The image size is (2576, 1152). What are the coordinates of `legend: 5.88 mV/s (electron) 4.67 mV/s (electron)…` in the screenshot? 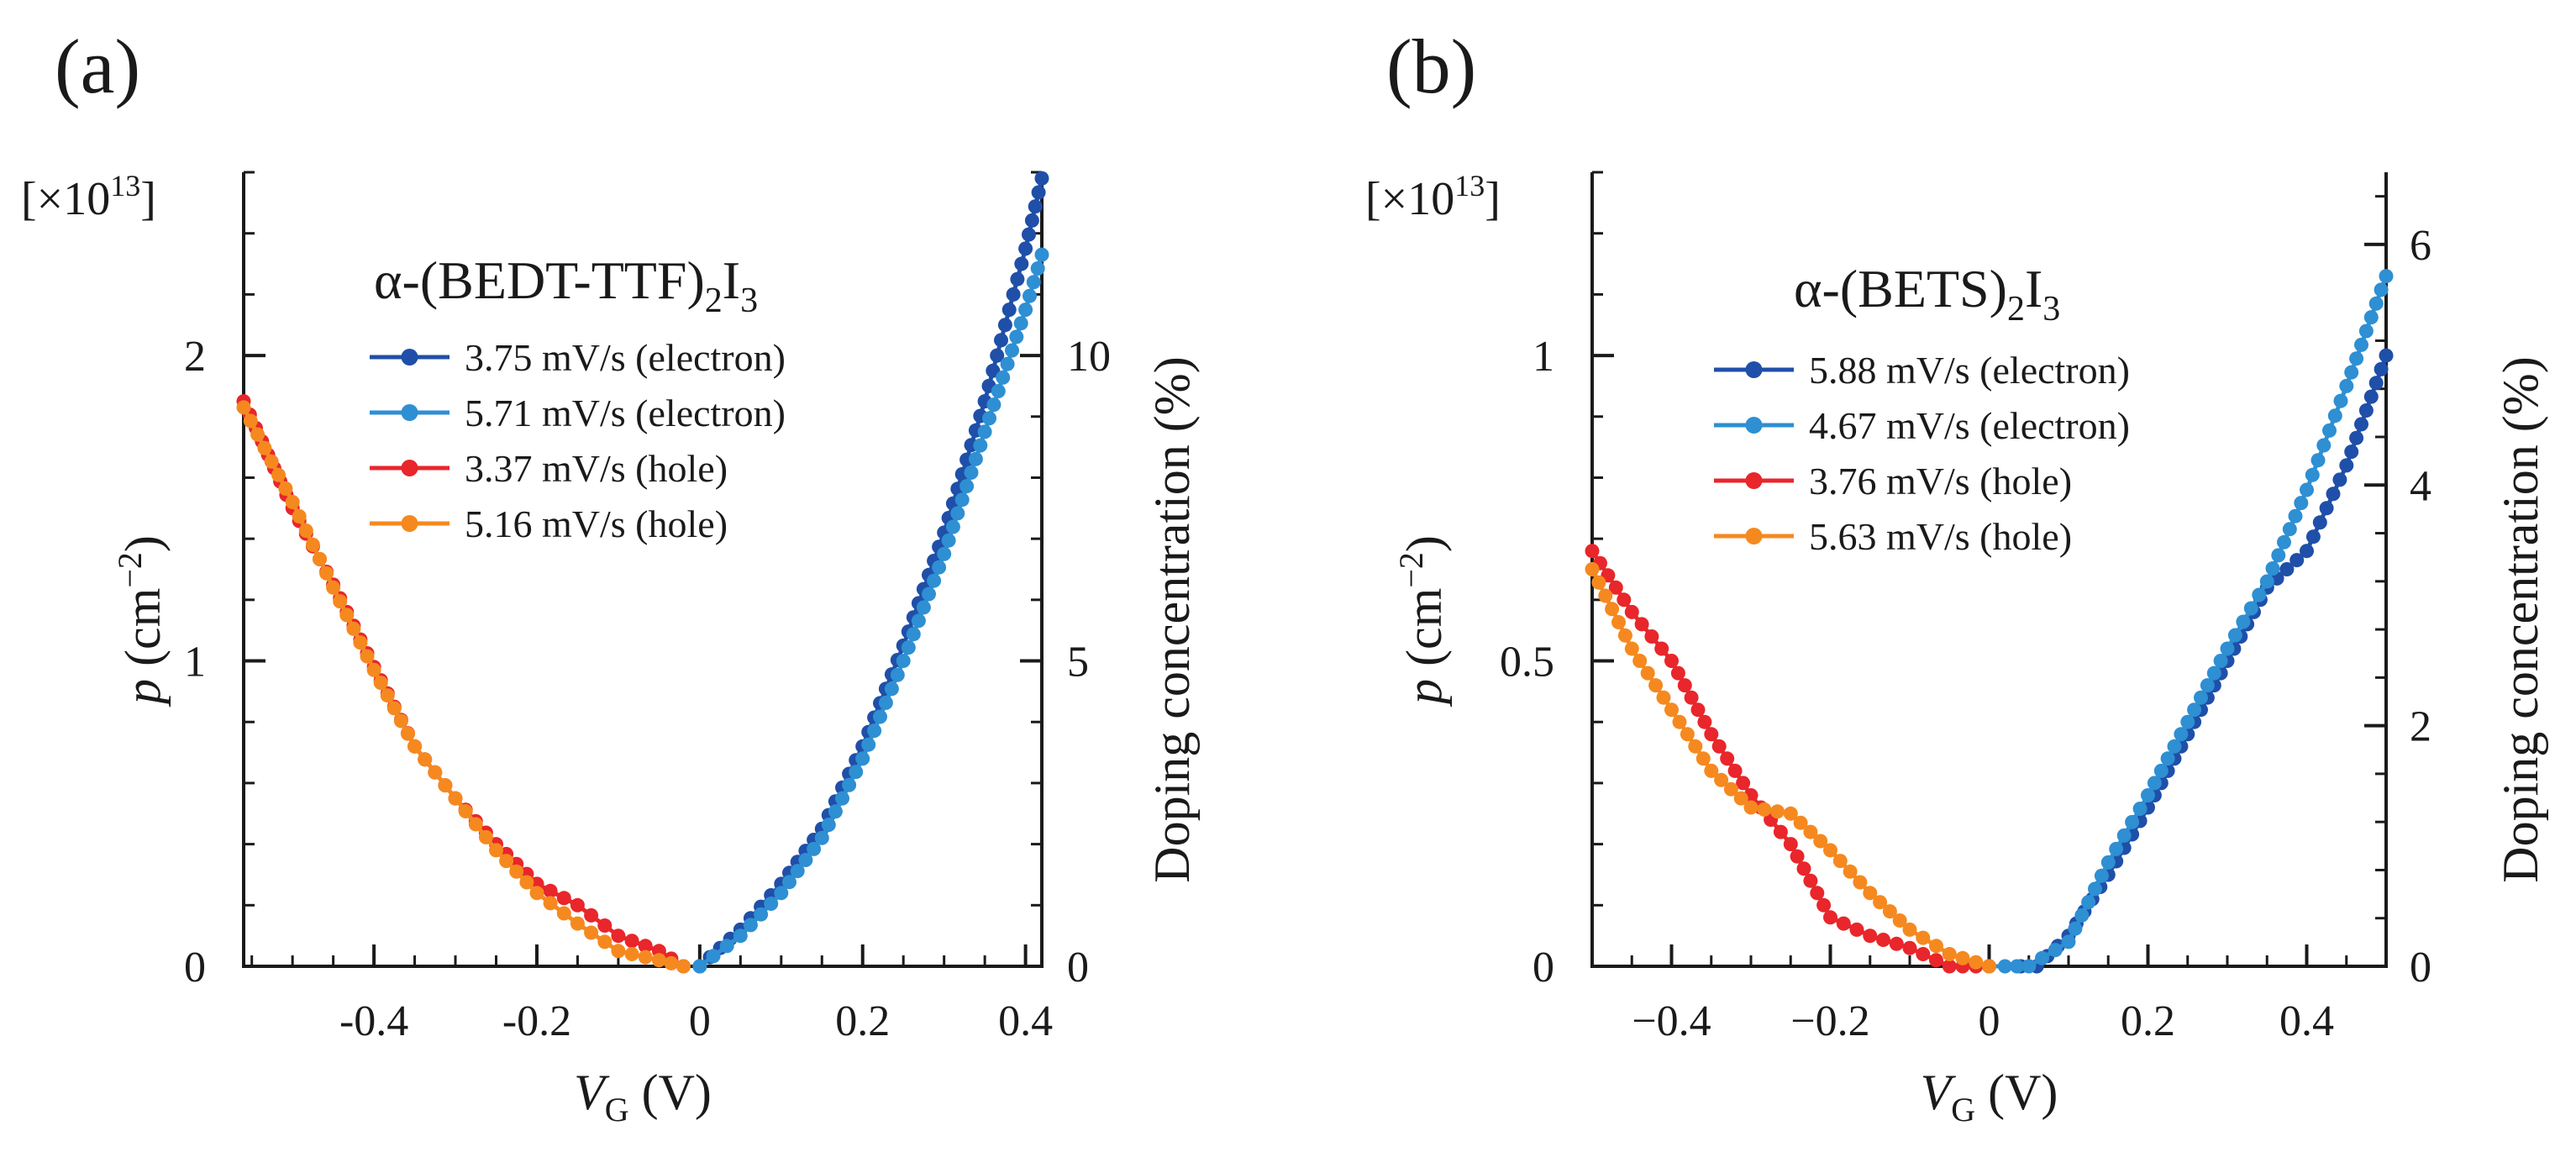 It's located at (1922, 453).